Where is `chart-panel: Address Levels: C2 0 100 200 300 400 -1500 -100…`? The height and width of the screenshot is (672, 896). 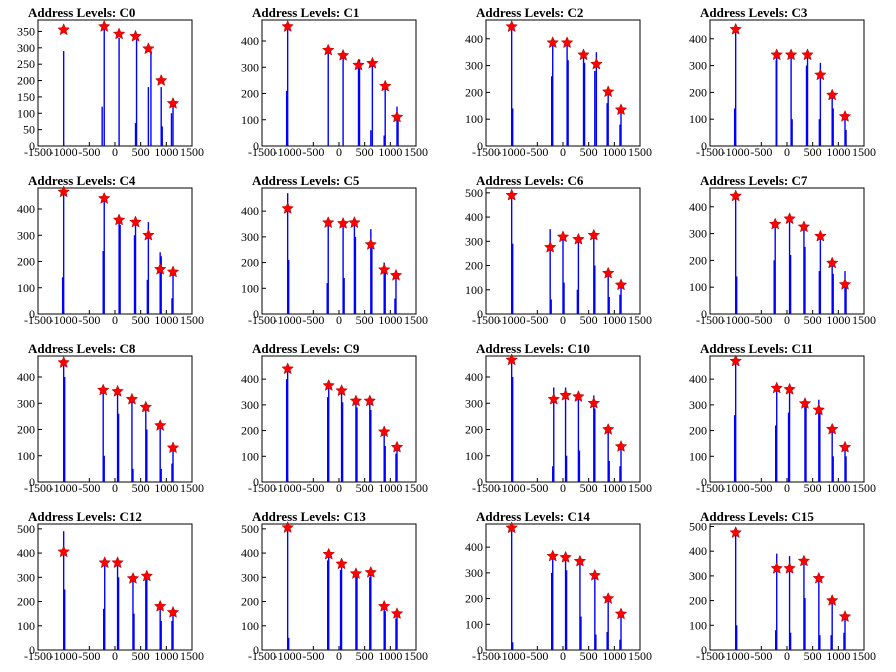
chart-panel: Address Levels: C2 0 100 200 300 400 -1500 -100… is located at coordinates (560, 84).